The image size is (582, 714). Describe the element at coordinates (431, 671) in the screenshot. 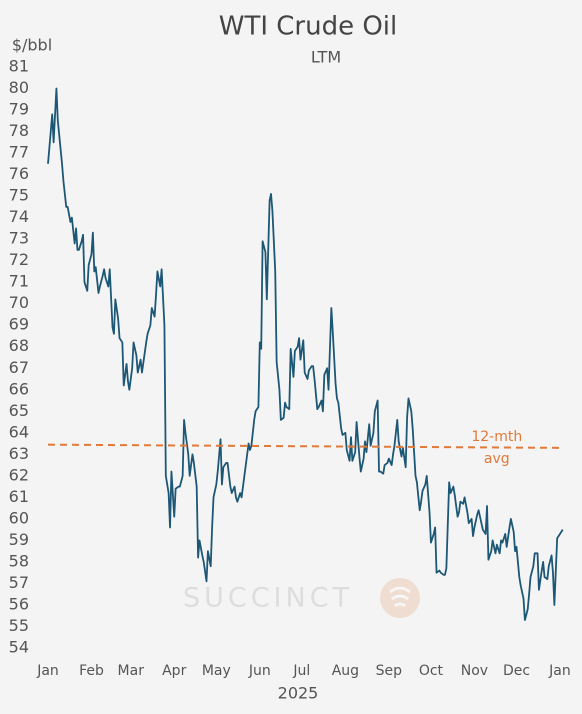

I see `x-tick-label: Oct` at that location.